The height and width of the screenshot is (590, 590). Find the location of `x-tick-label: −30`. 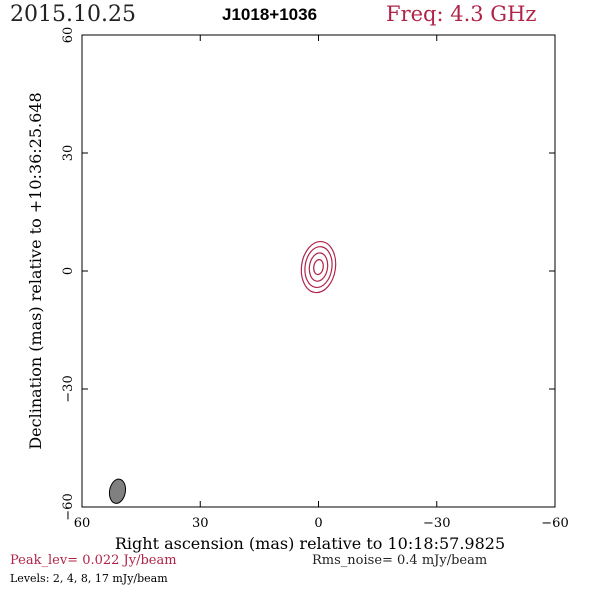

x-tick-label: −30 is located at coordinates (436, 523).